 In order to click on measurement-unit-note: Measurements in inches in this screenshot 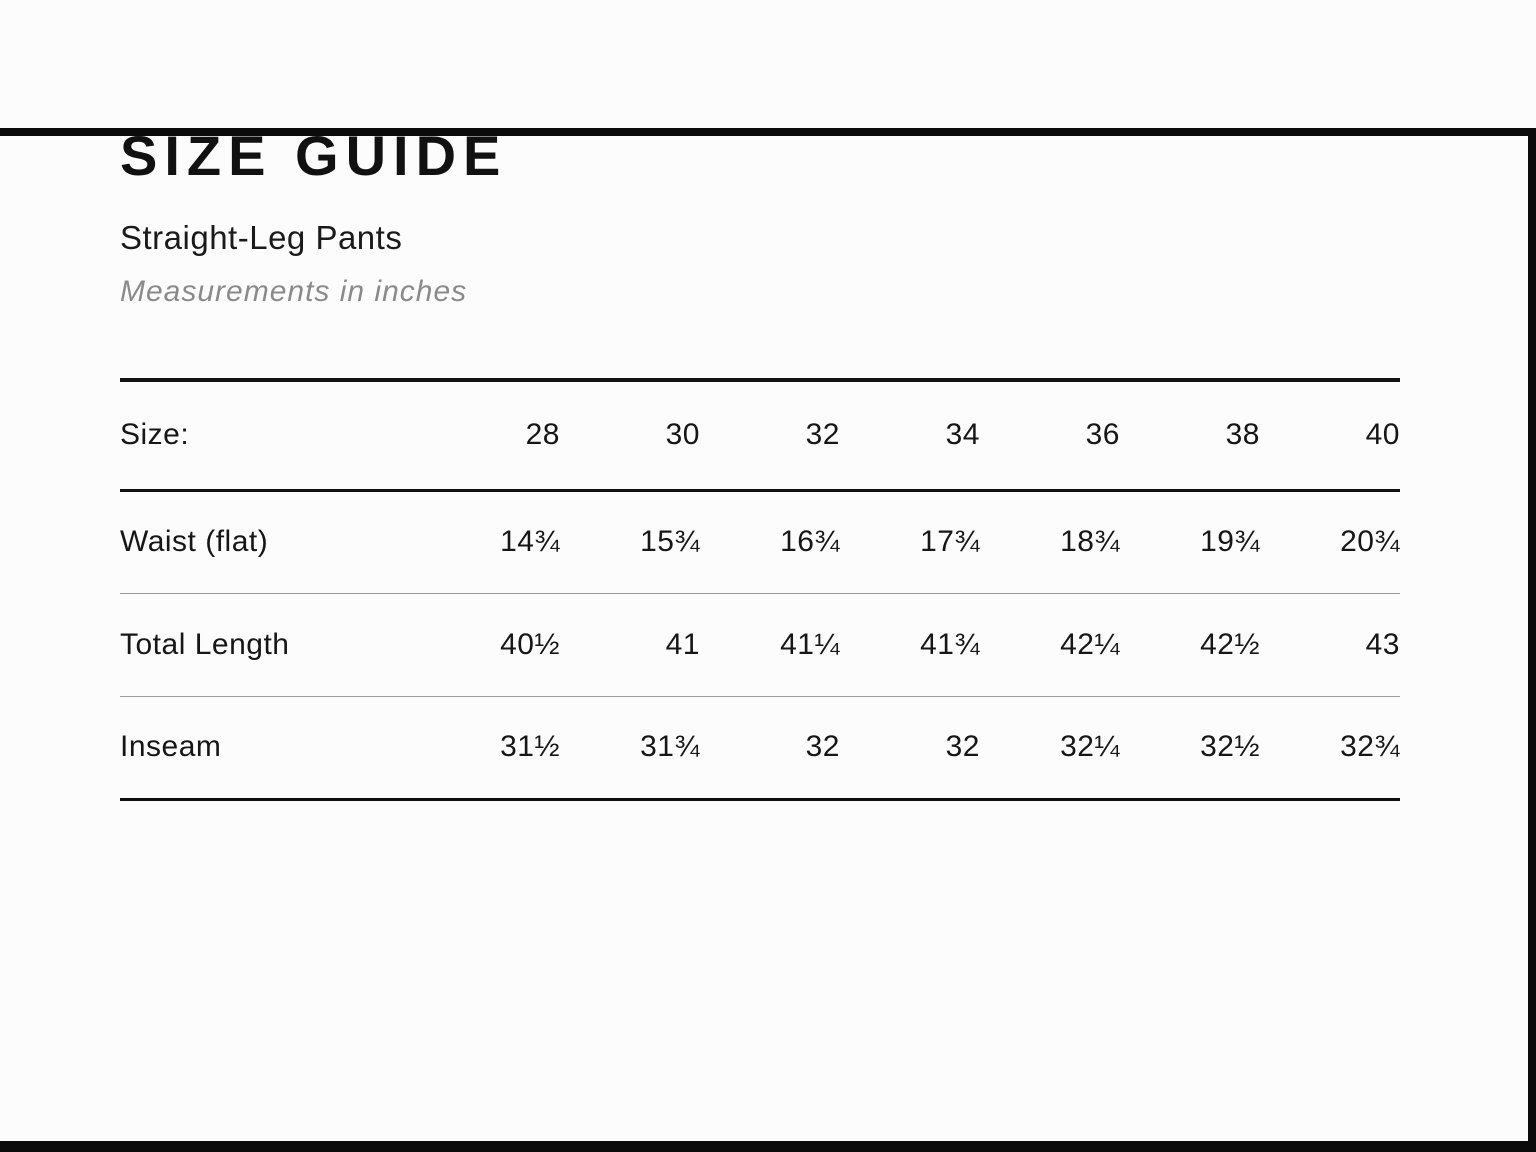, I will do `click(294, 291)`.